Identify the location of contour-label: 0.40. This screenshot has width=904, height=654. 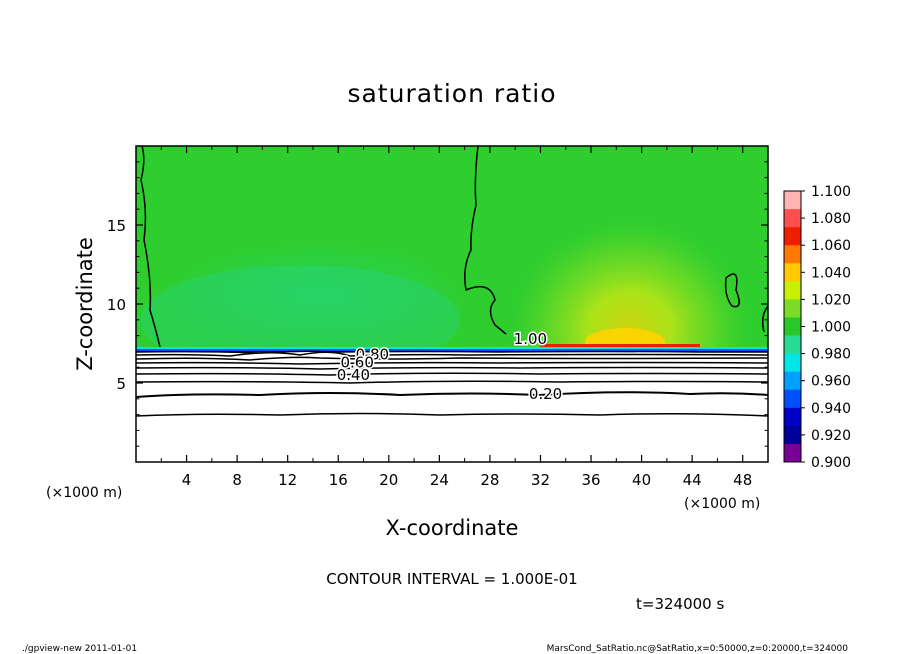
(353, 375).